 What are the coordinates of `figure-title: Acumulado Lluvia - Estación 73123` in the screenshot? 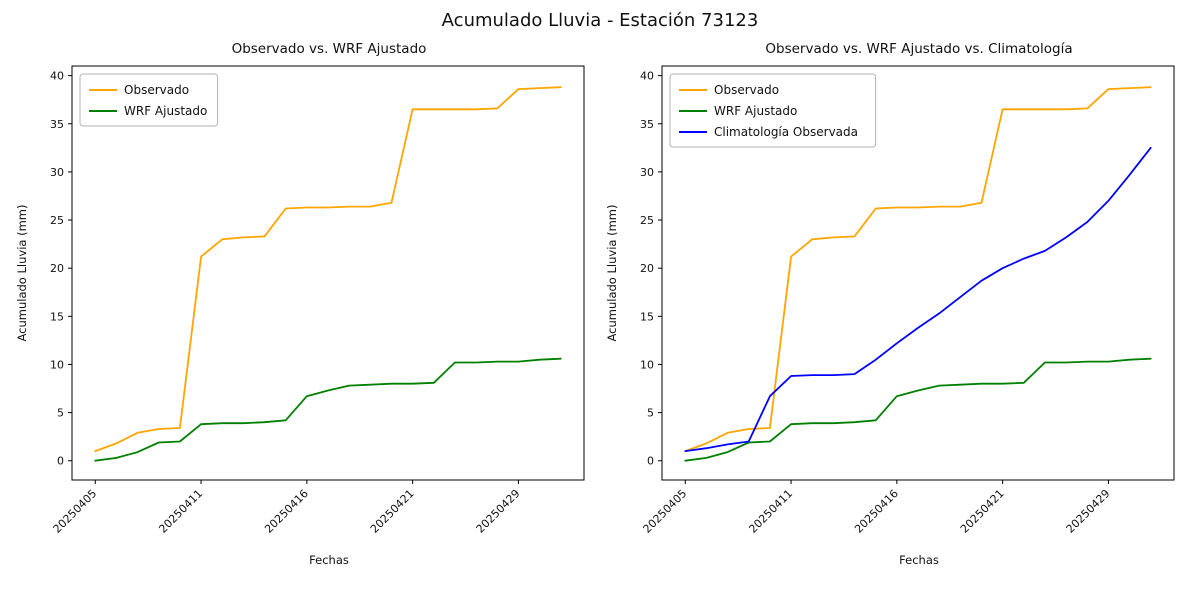 It's located at (600, 20).